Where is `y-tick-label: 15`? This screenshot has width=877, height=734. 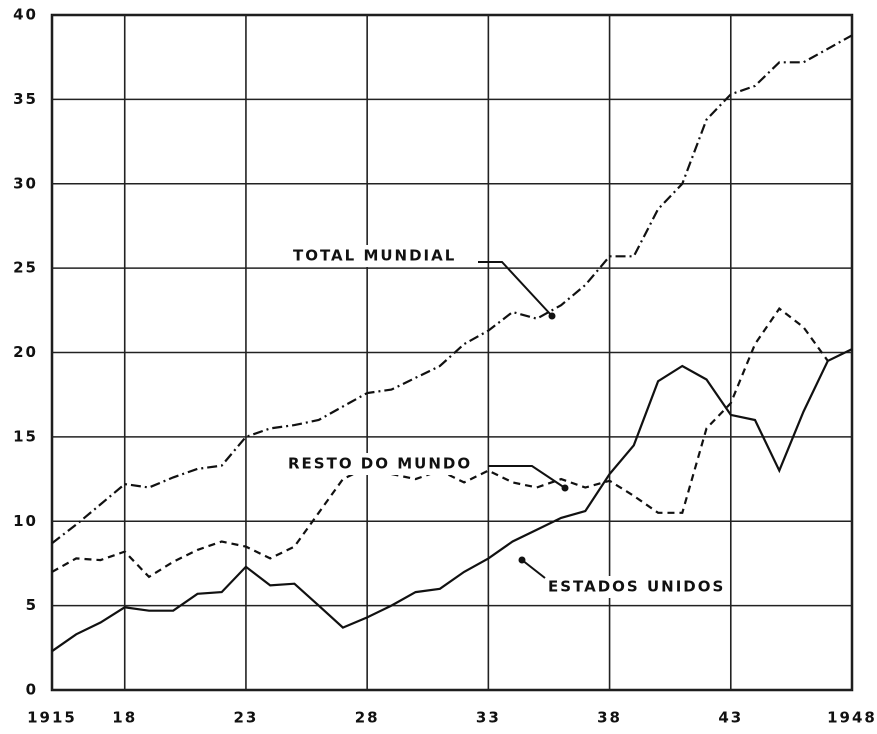
y-tick-label: 15 is located at coordinates (25, 436).